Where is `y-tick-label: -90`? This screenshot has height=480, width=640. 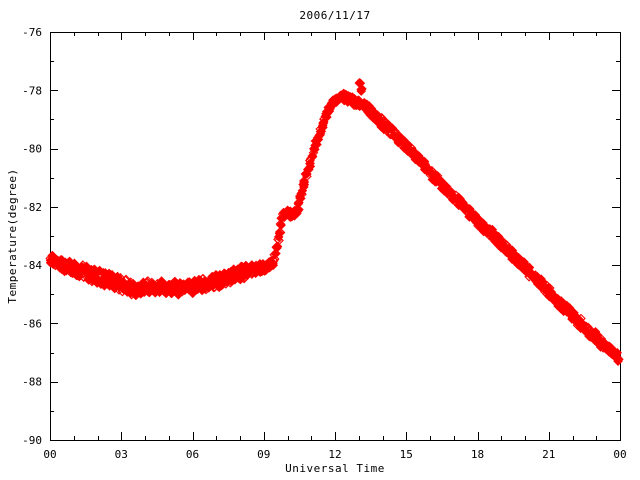 y-tick-label: -90 is located at coordinates (32, 440).